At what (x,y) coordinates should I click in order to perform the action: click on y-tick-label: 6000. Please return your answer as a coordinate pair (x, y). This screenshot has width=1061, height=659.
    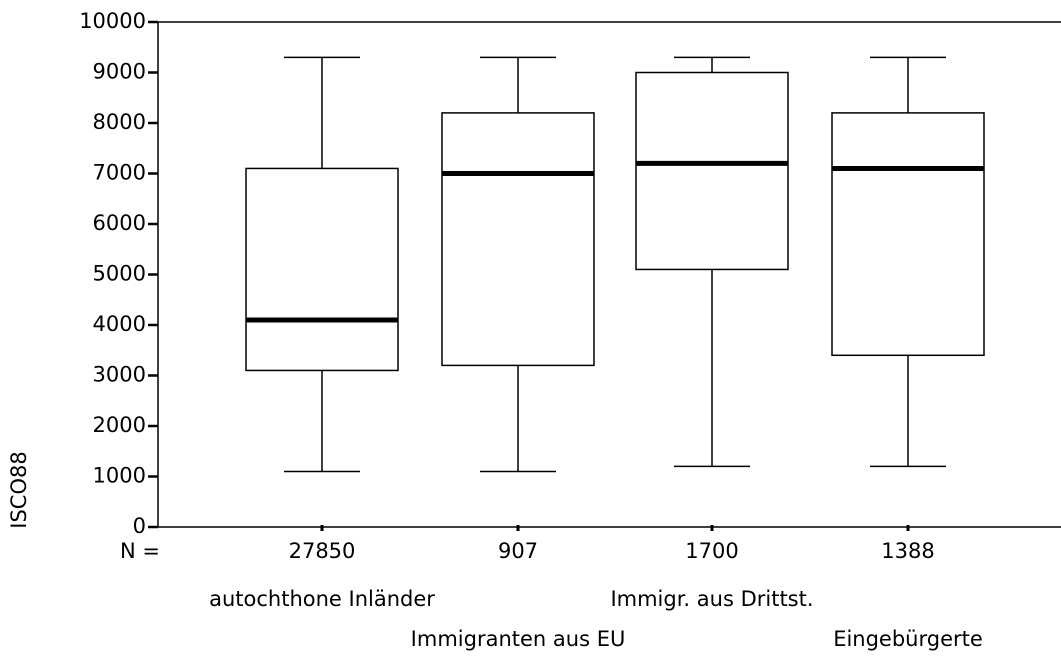
    Looking at the image, I should click on (119, 223).